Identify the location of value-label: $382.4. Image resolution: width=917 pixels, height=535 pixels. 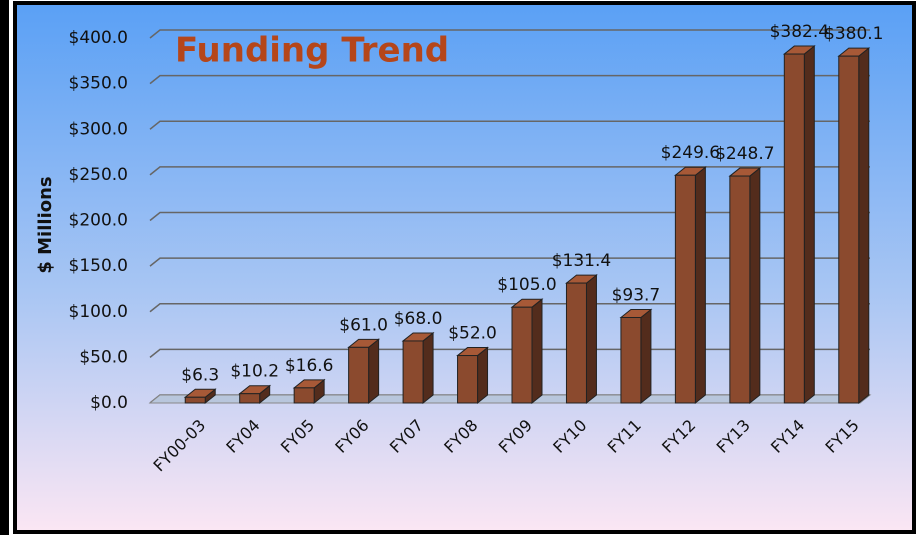
(799, 32).